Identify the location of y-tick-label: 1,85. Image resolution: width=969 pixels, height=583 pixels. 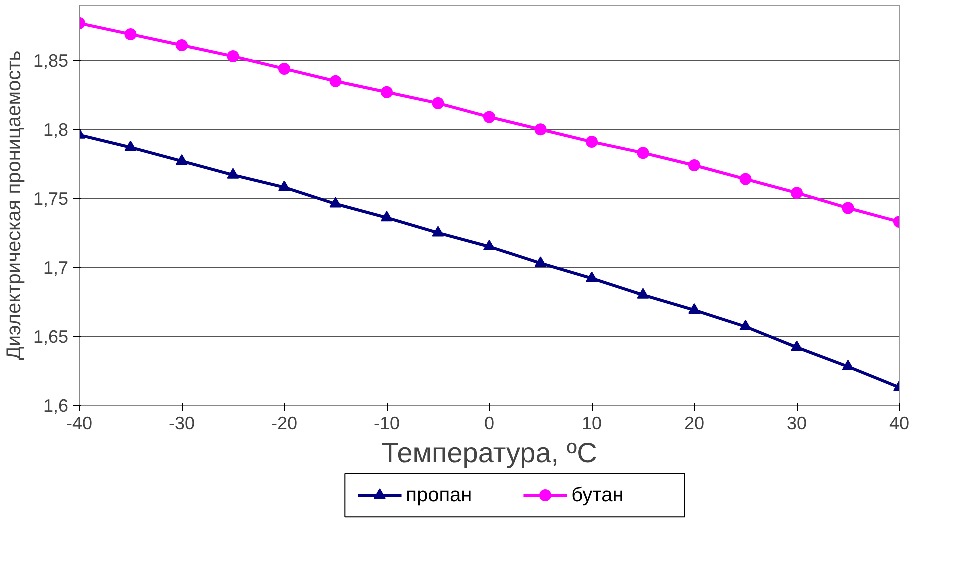
(51, 61).